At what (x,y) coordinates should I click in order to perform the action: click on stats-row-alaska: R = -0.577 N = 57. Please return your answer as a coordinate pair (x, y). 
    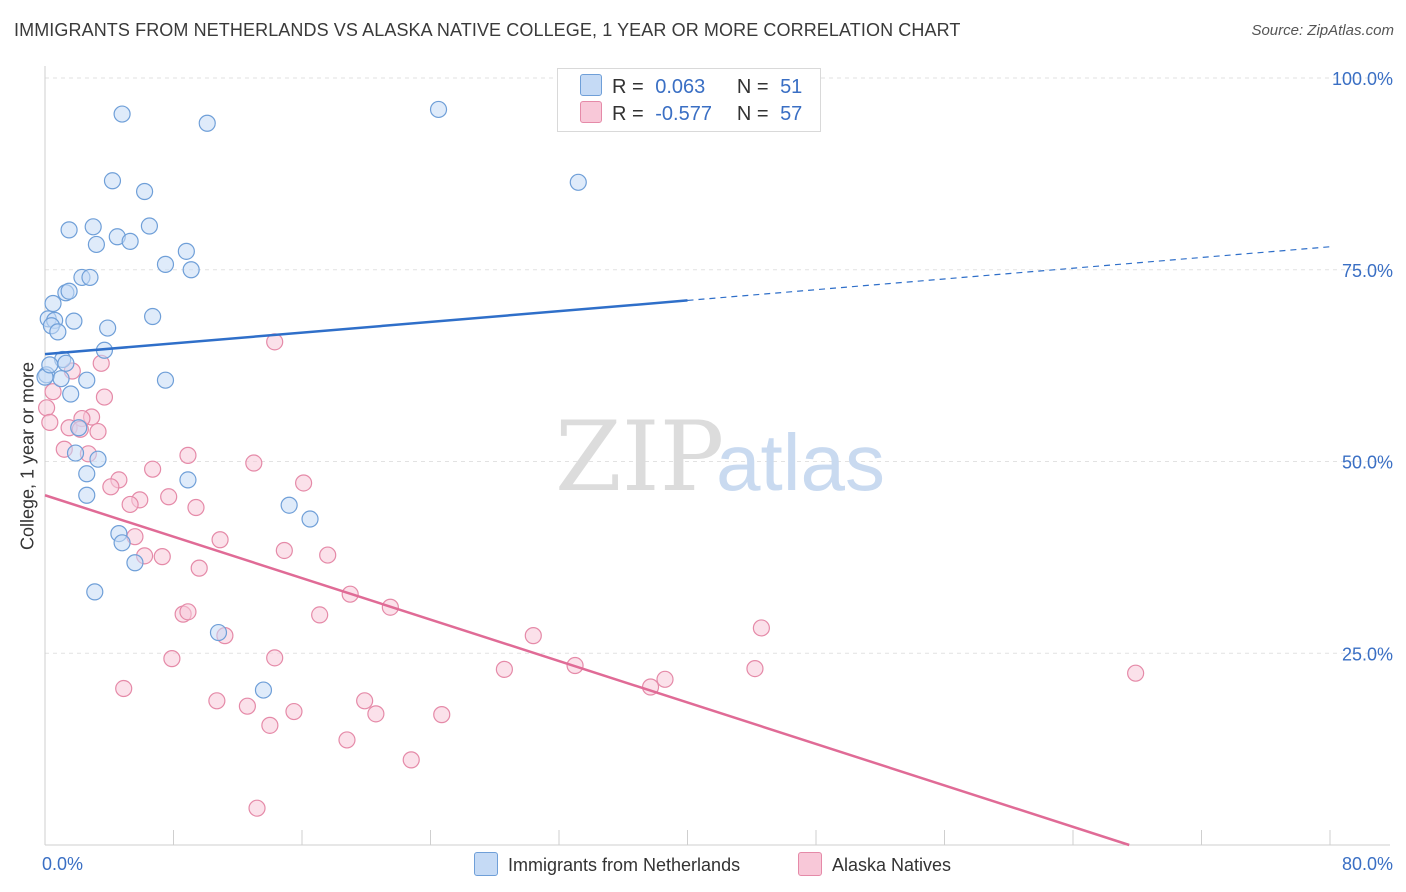
    Looking at the image, I should click on (691, 114).